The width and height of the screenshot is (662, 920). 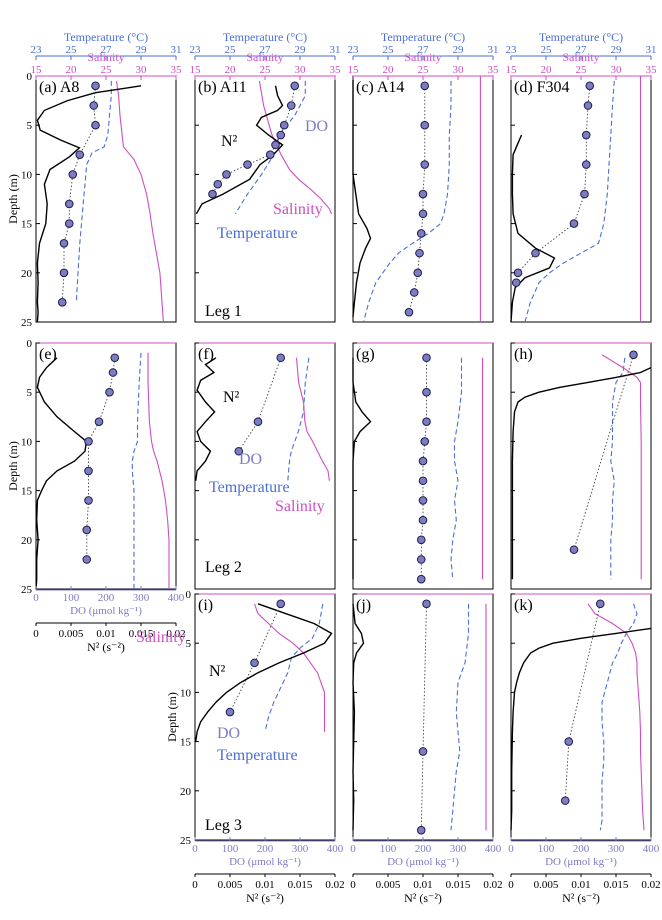 I want to click on n2-tick-label: 0.02, so click(x=650, y=885).